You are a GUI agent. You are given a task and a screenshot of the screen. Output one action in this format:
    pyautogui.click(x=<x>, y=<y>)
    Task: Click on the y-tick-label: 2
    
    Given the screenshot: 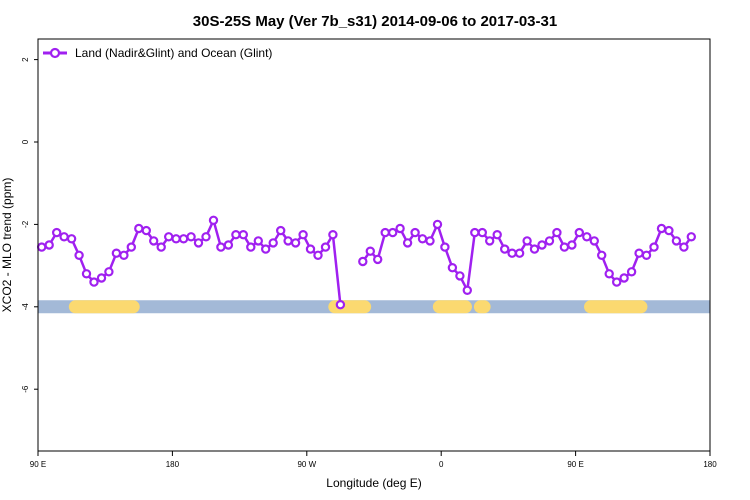 What is the action you would take?
    pyautogui.click(x=25, y=59)
    